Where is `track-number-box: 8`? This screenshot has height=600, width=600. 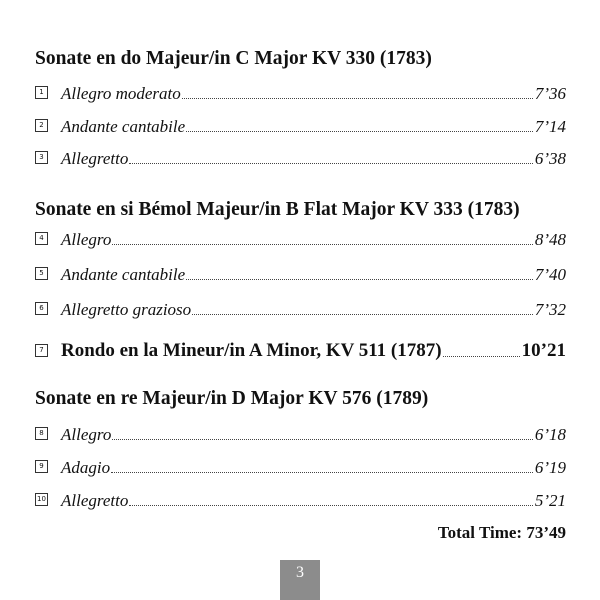
track-number-box: 8 is located at coordinates (41, 433).